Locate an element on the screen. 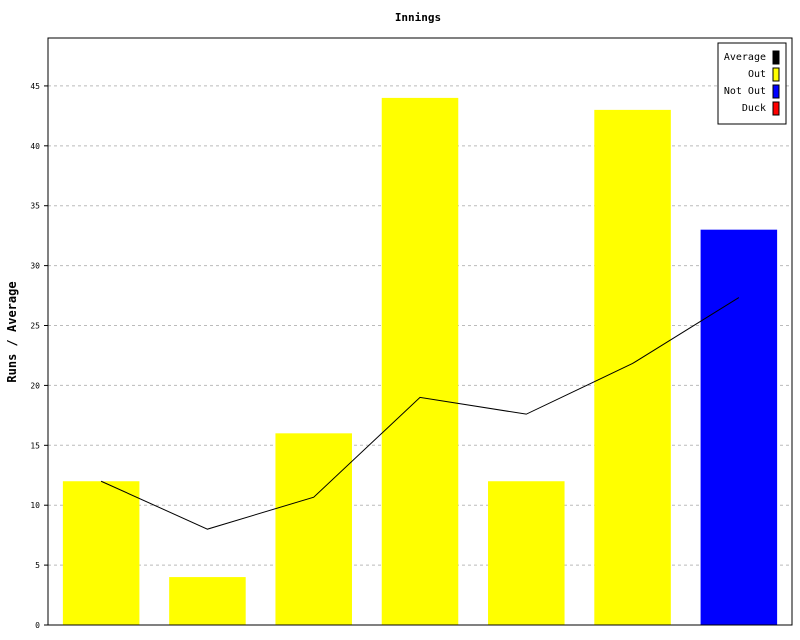  chart-title: Innings is located at coordinates (418, 17).